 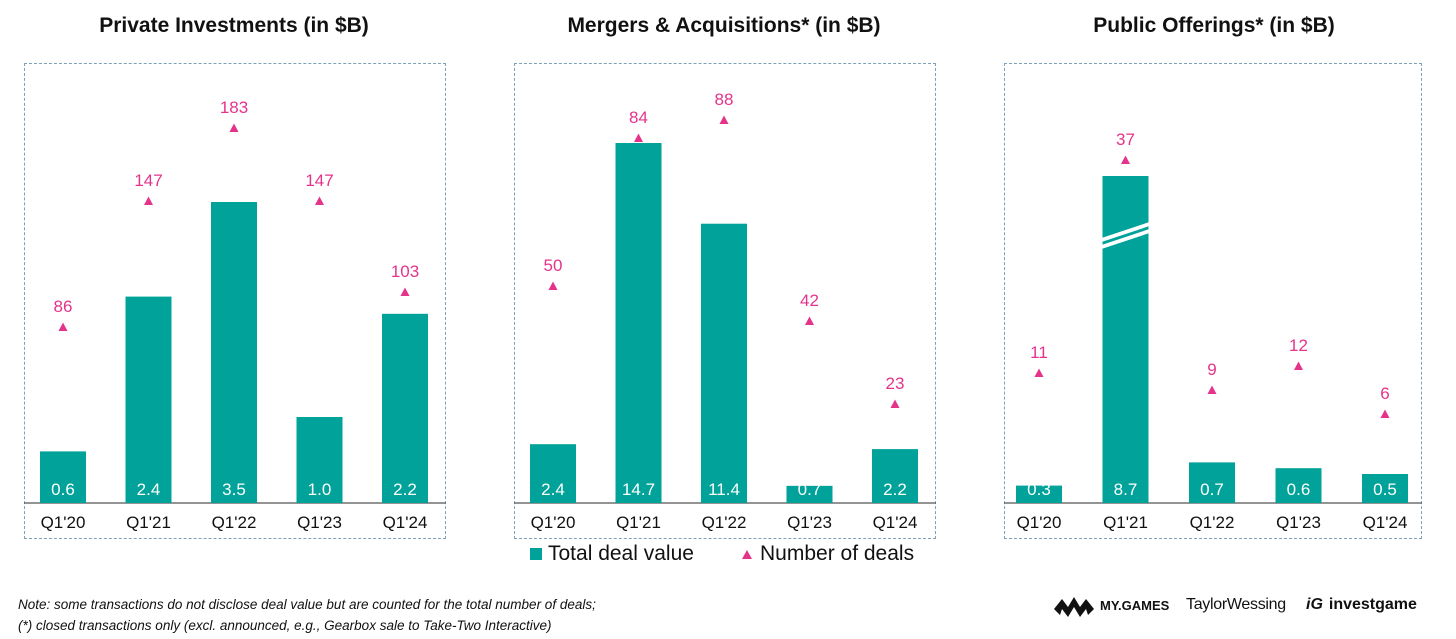 I want to click on deal-count-label: 11, so click(x=1039, y=352).